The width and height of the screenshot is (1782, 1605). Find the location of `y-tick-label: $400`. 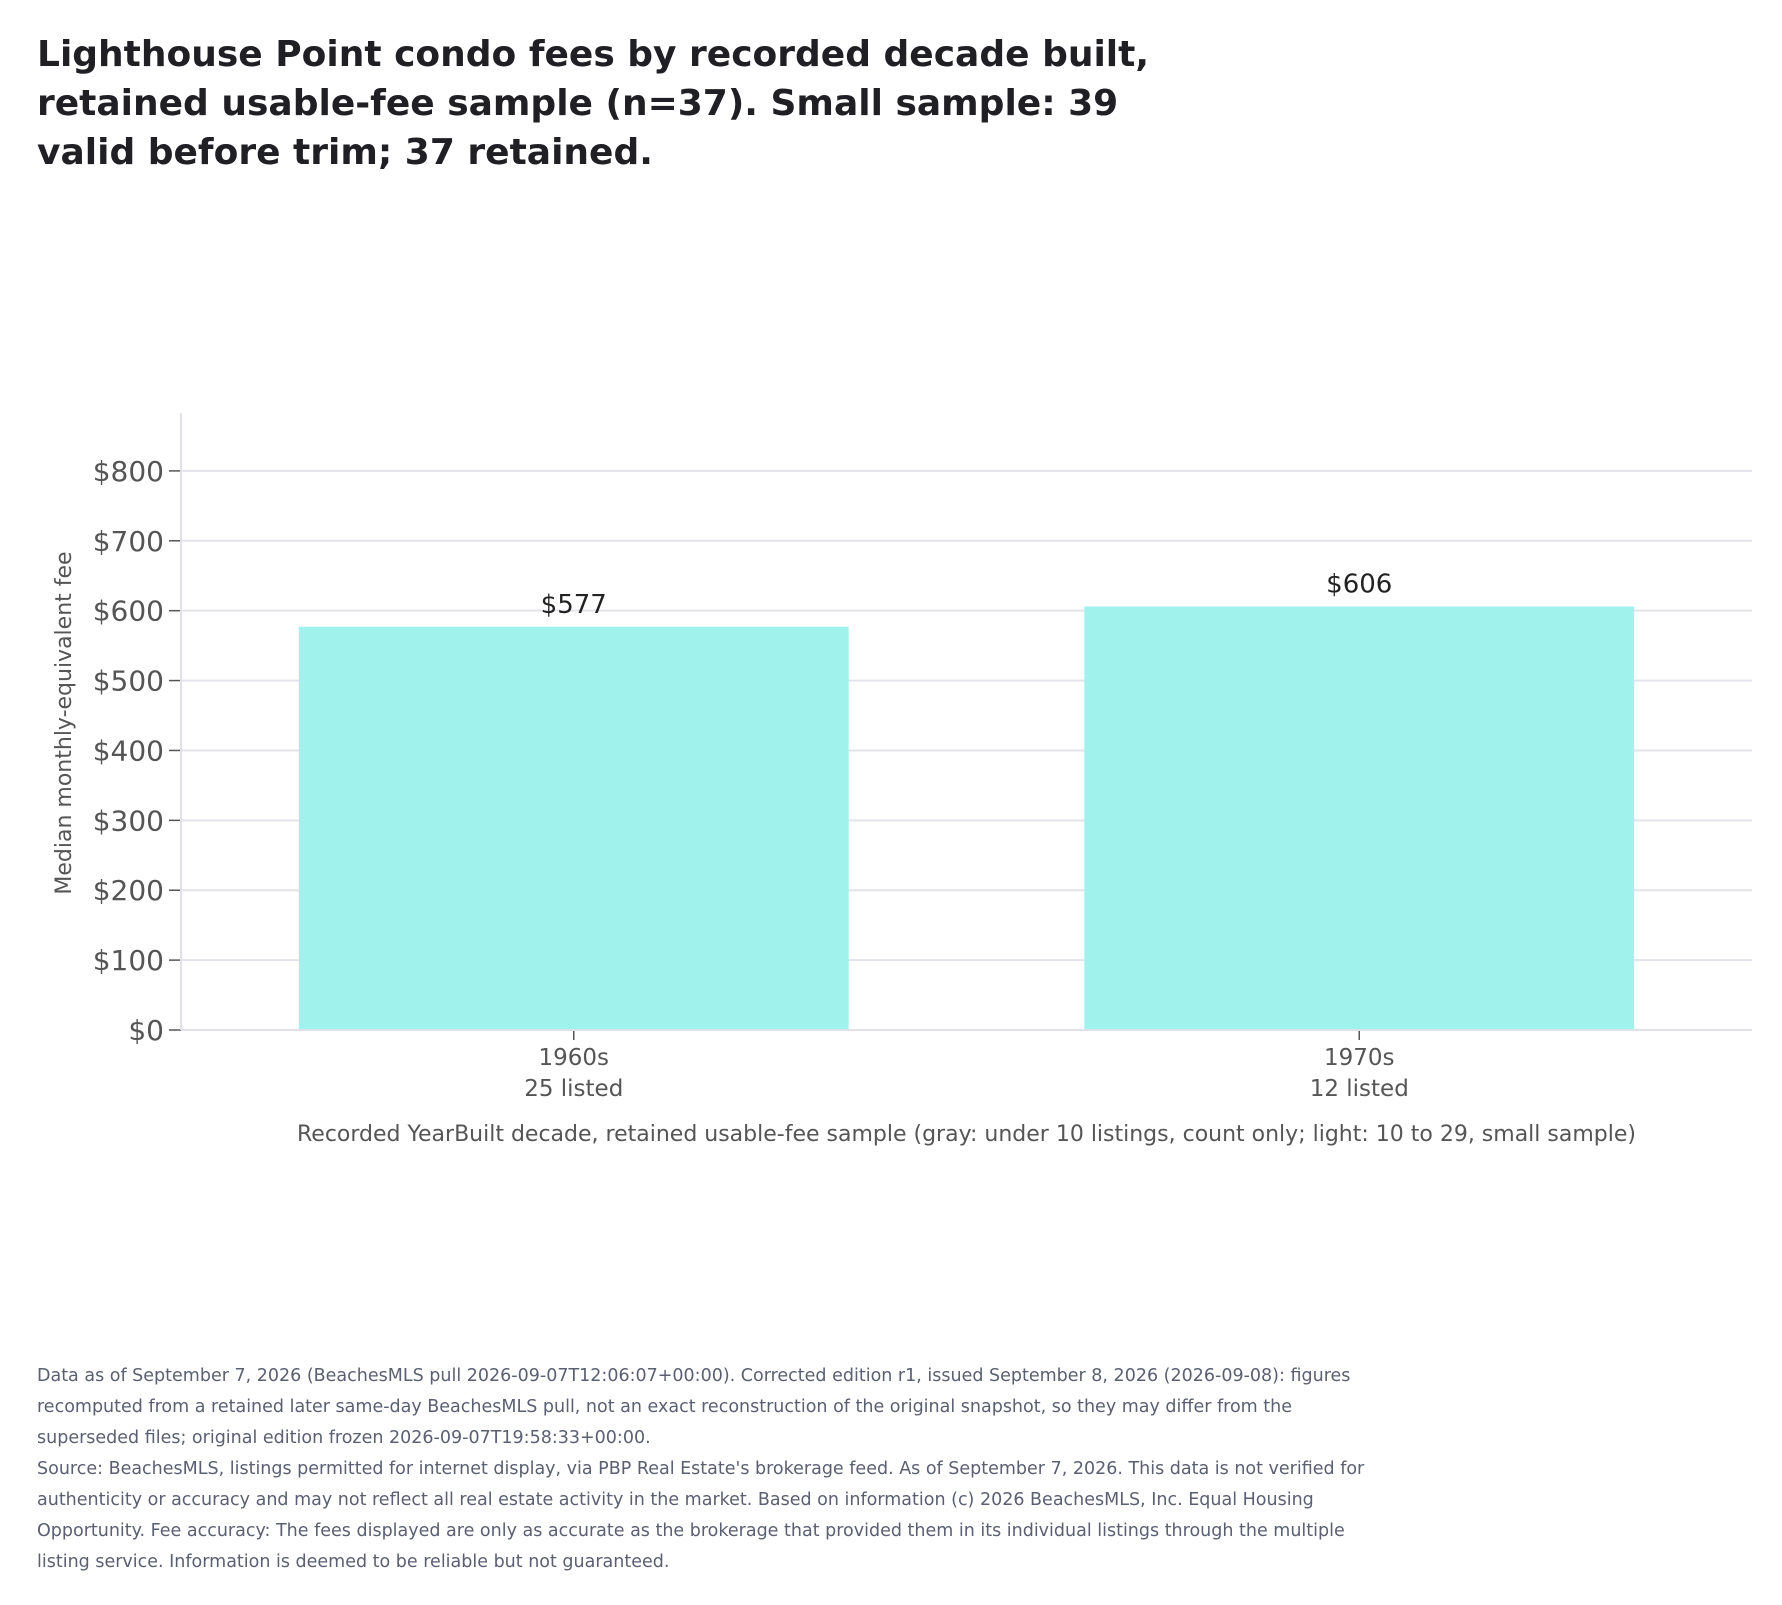

y-tick-label: $400 is located at coordinates (128, 750).